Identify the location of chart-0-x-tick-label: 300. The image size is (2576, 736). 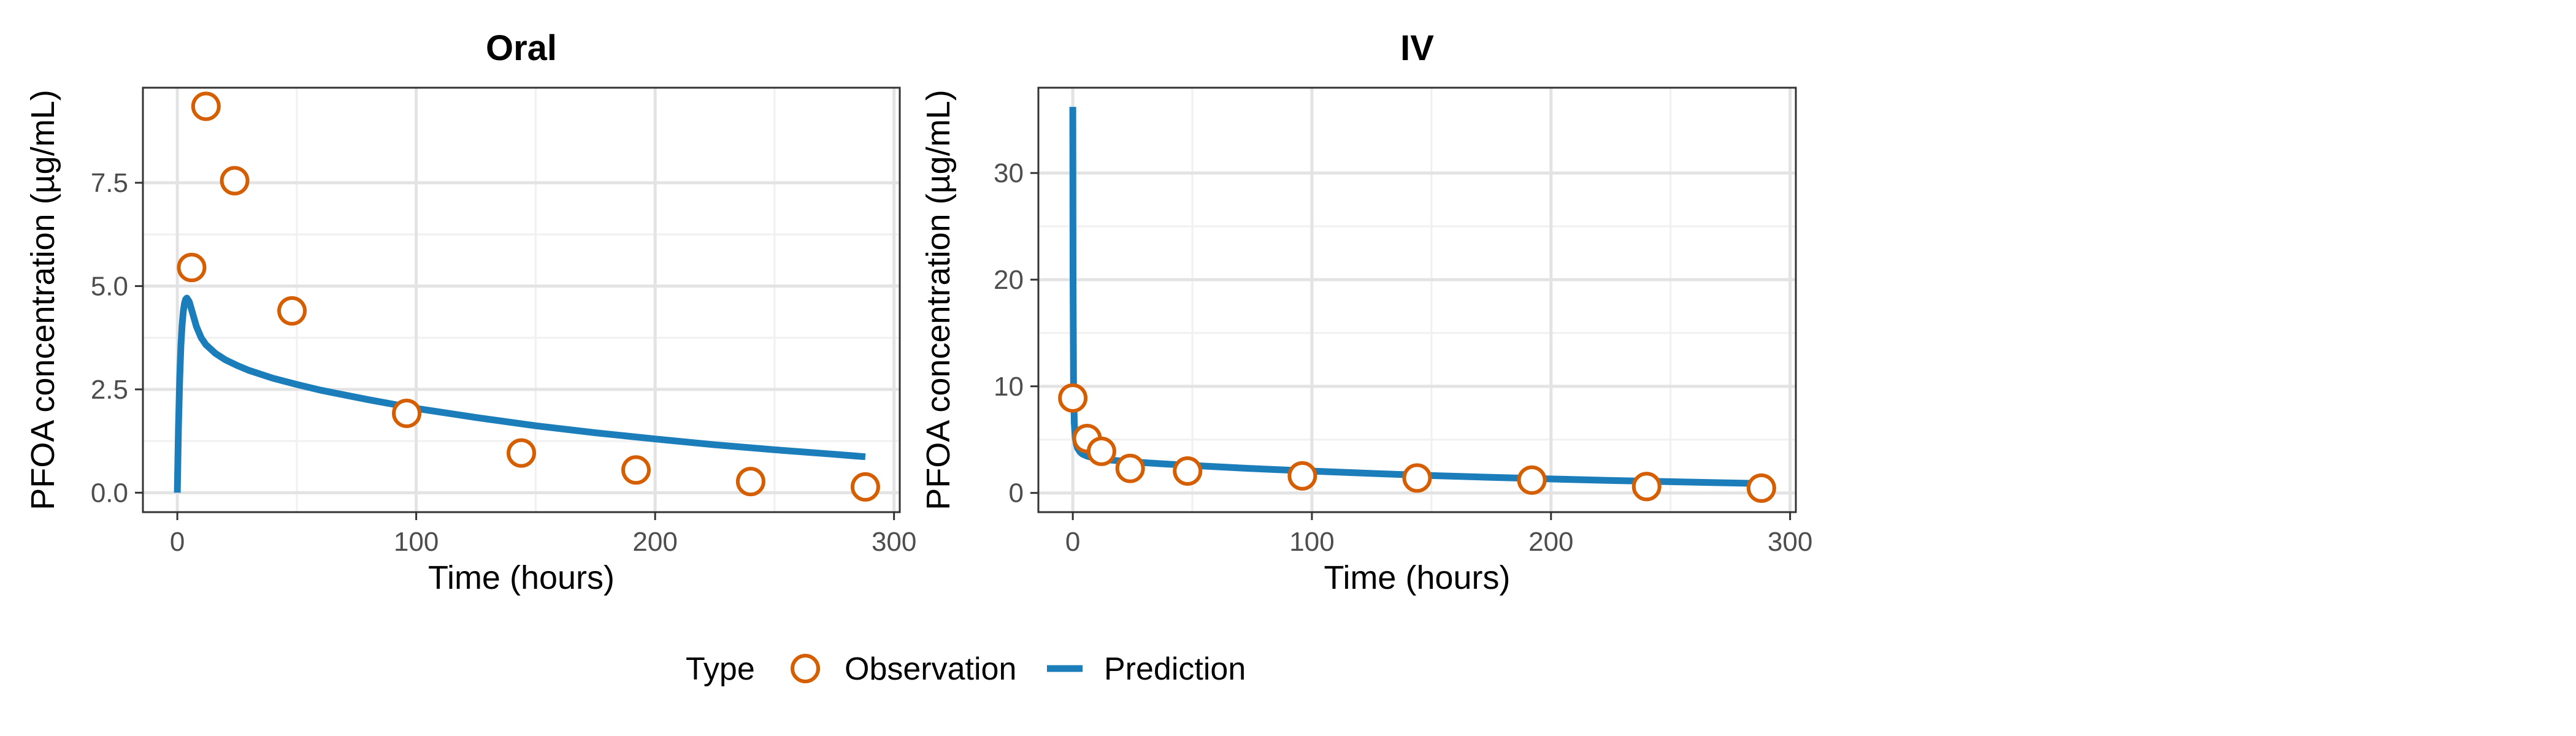
(894, 542).